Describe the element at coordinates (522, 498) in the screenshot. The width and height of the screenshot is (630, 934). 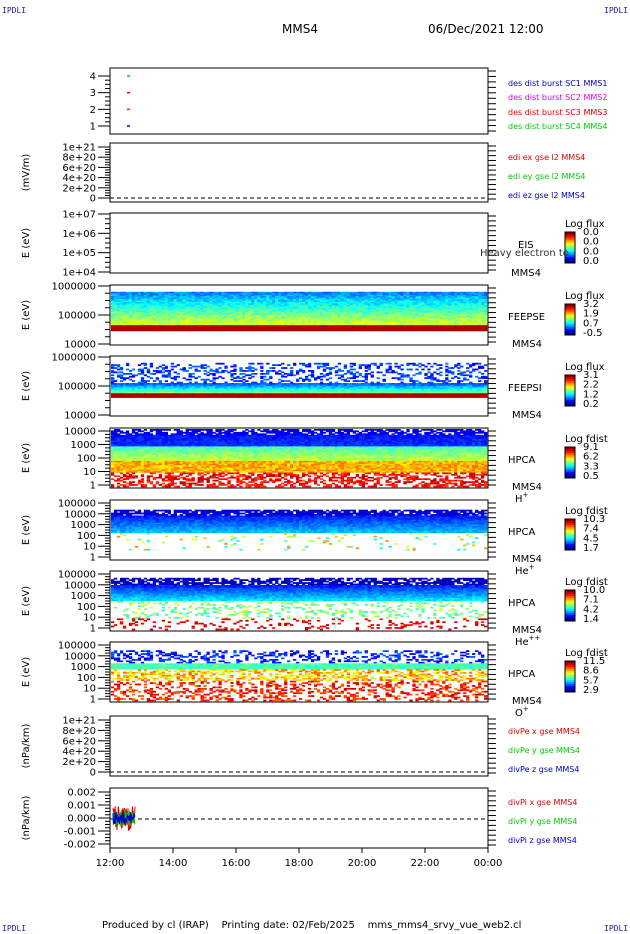
I see `species-label-hpca_h: H+` at that location.